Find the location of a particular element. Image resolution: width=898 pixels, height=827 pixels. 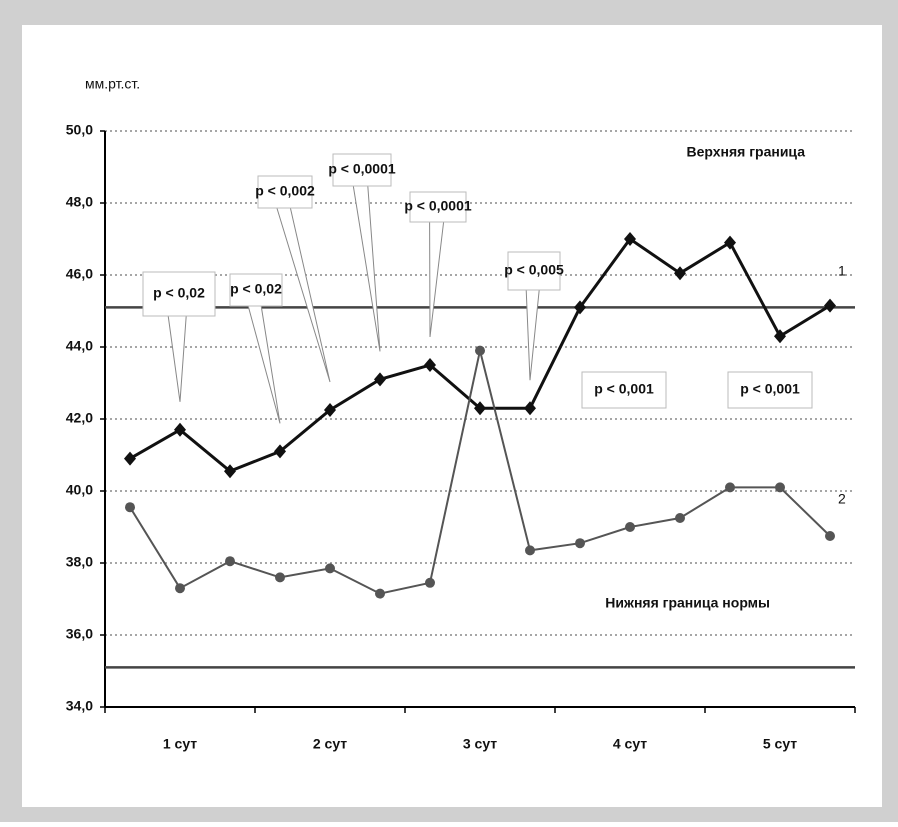

annotation: p < 0,002 is located at coordinates (285, 191).